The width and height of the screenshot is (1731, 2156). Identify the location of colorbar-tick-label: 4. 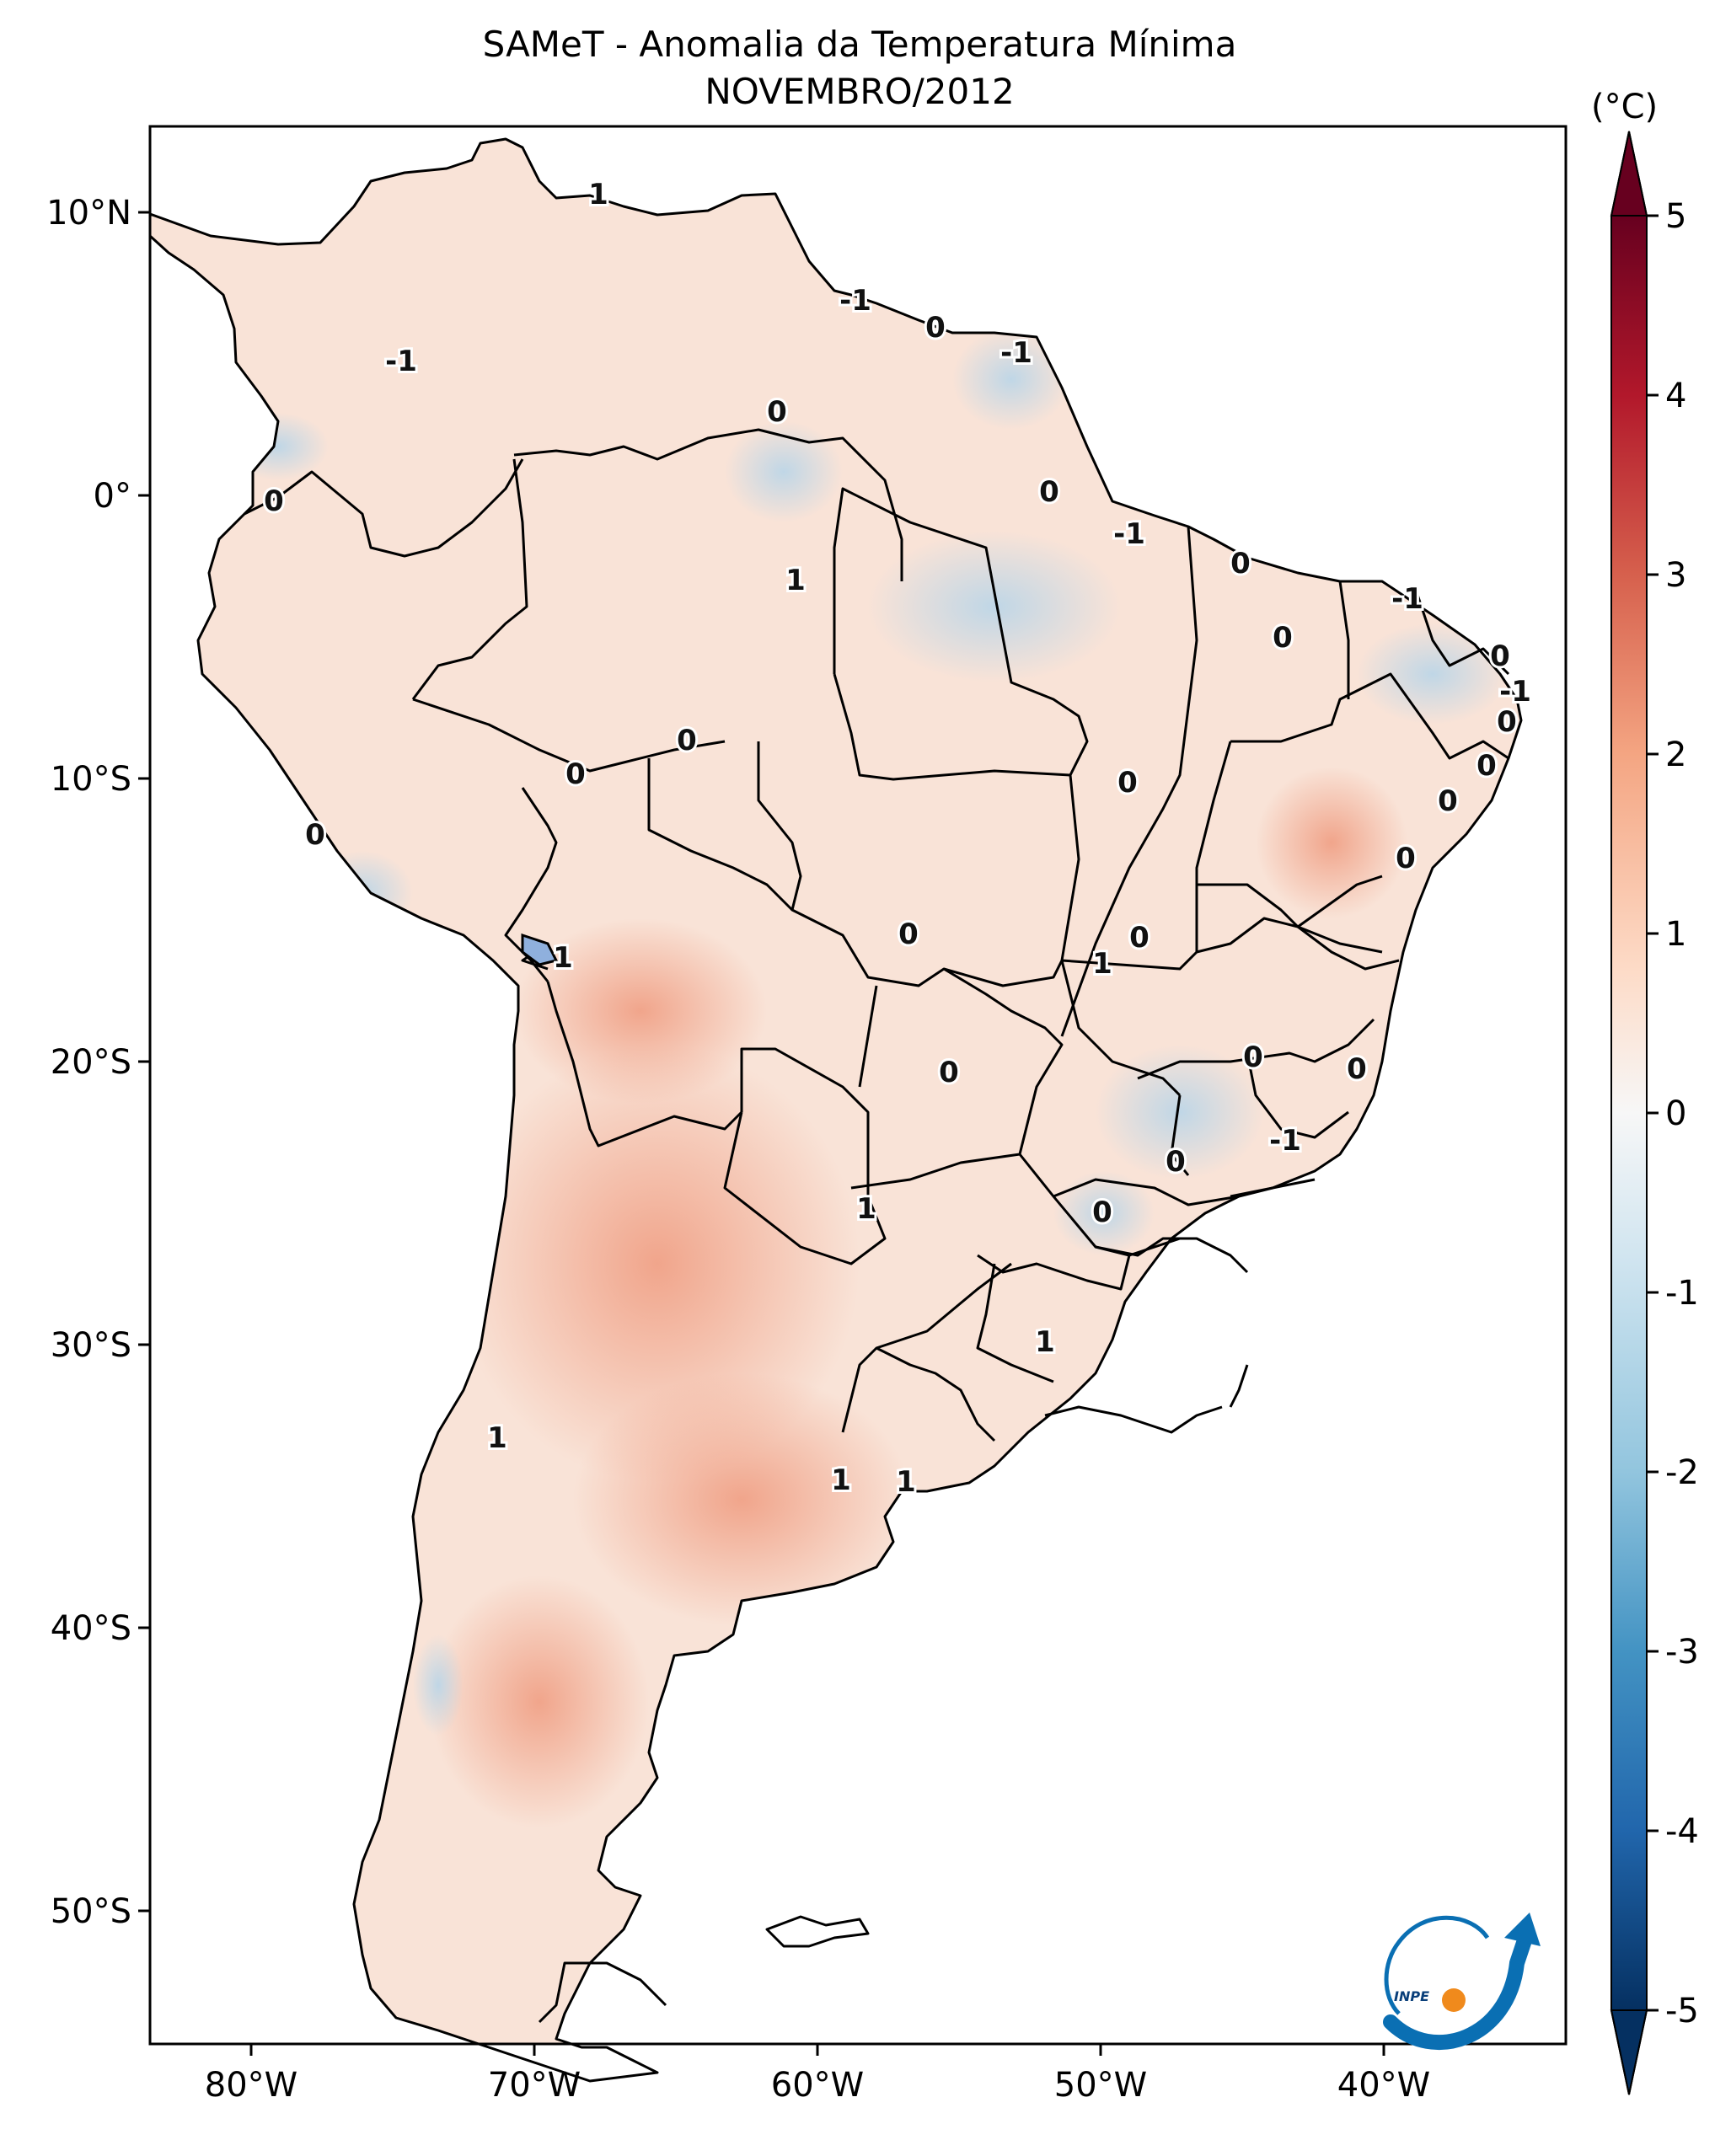
(1675, 396).